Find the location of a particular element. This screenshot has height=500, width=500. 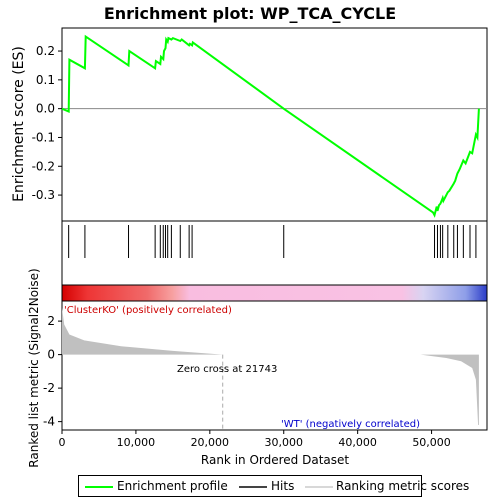

x-tick-label: 50,000 is located at coordinates (431, 442).